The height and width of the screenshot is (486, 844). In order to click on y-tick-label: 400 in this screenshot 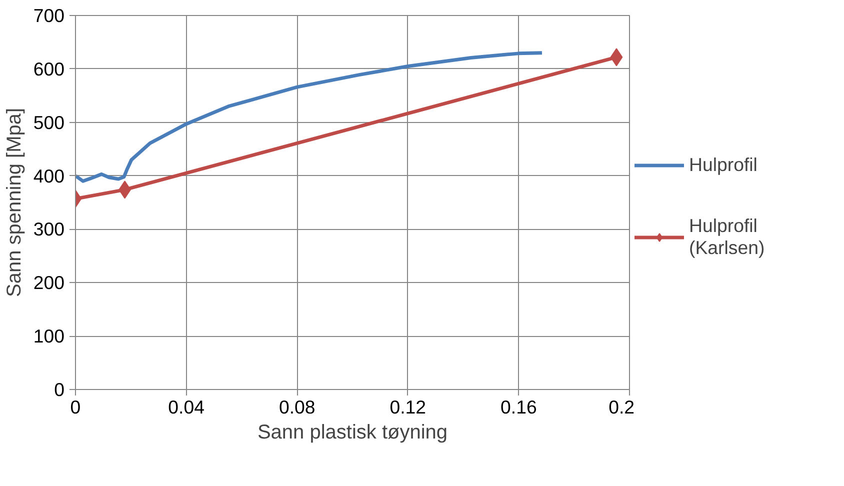, I will do `click(49, 175)`.